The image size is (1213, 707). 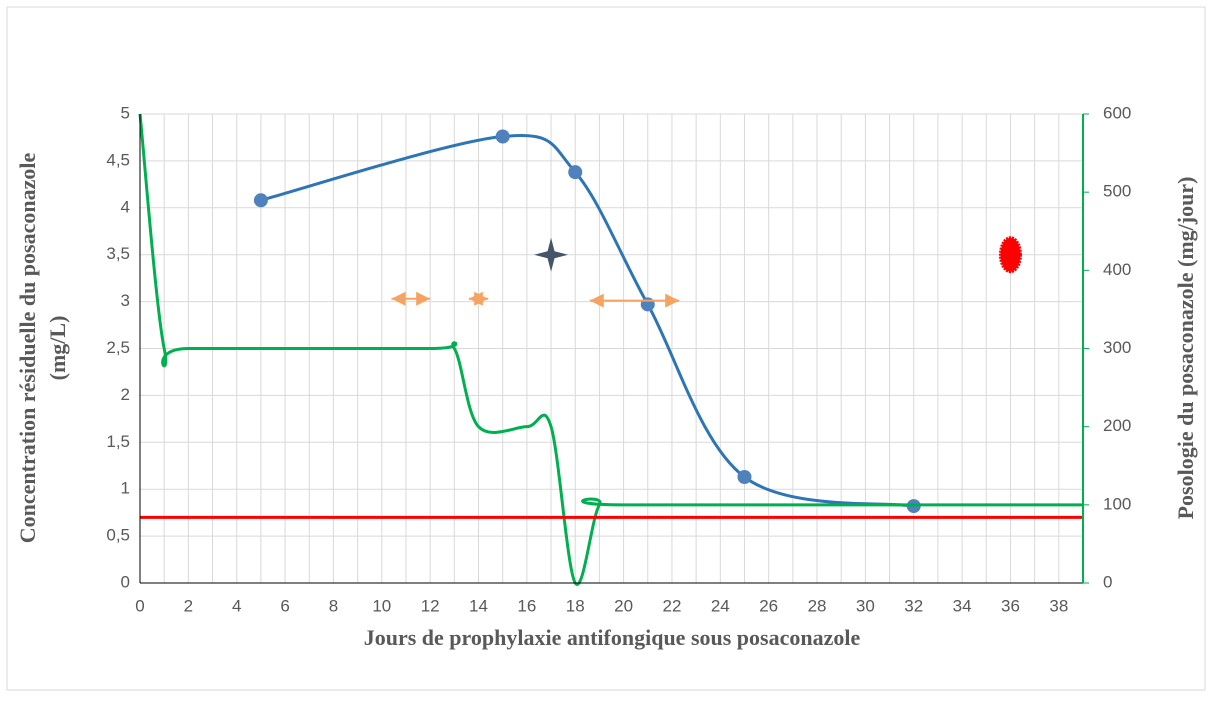 What do you see at coordinates (768, 605) in the screenshot?
I see `x-tick-label: 26` at bounding box center [768, 605].